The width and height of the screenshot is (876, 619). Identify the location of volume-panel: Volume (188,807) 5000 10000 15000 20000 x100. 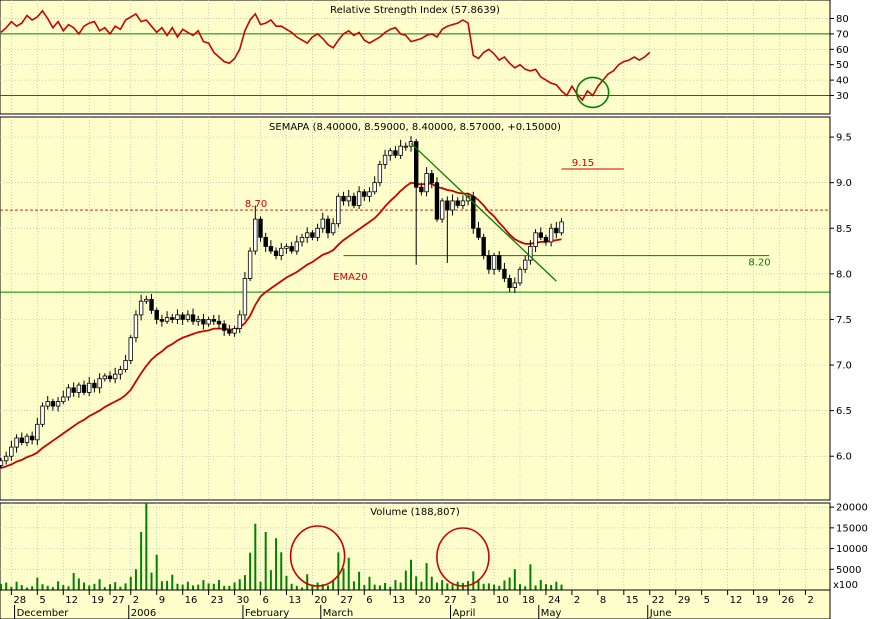
(434, 546).